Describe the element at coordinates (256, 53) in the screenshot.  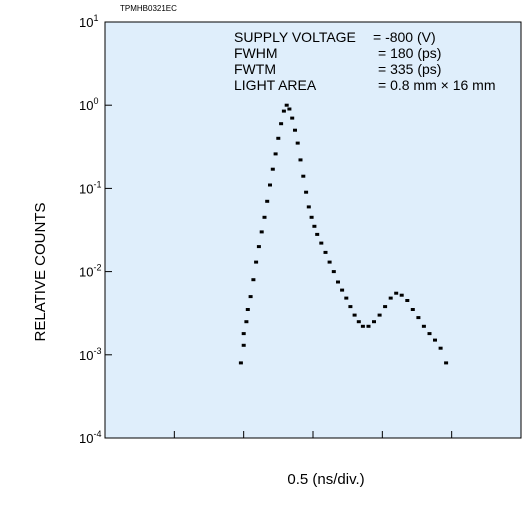
I see `annotation-label: FWHM` at that location.